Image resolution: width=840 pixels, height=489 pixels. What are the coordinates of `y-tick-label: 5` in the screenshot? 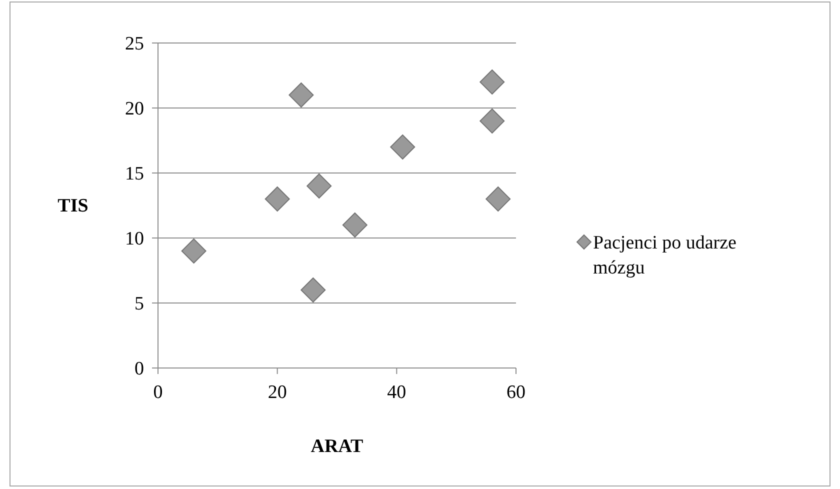 It's located at (139, 304).